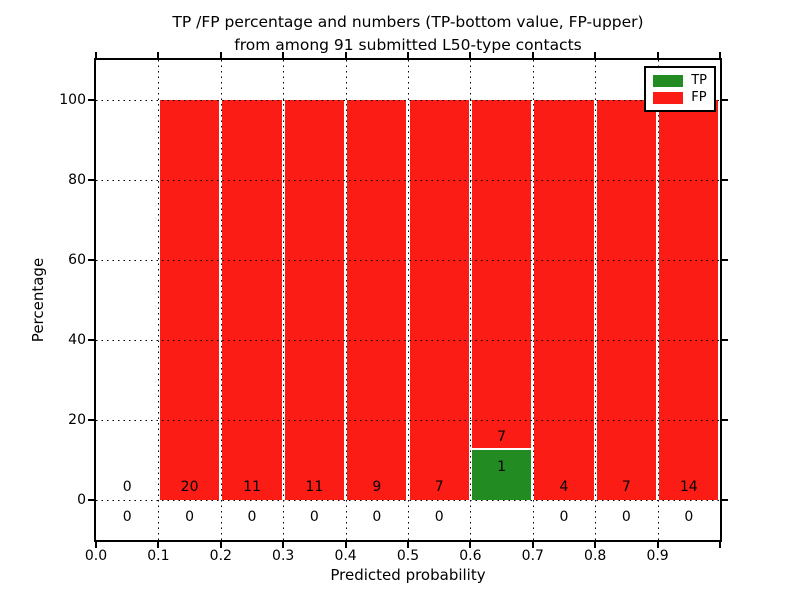 This screenshot has height=600, width=800. I want to click on y-tick-label: 80, so click(77, 180).